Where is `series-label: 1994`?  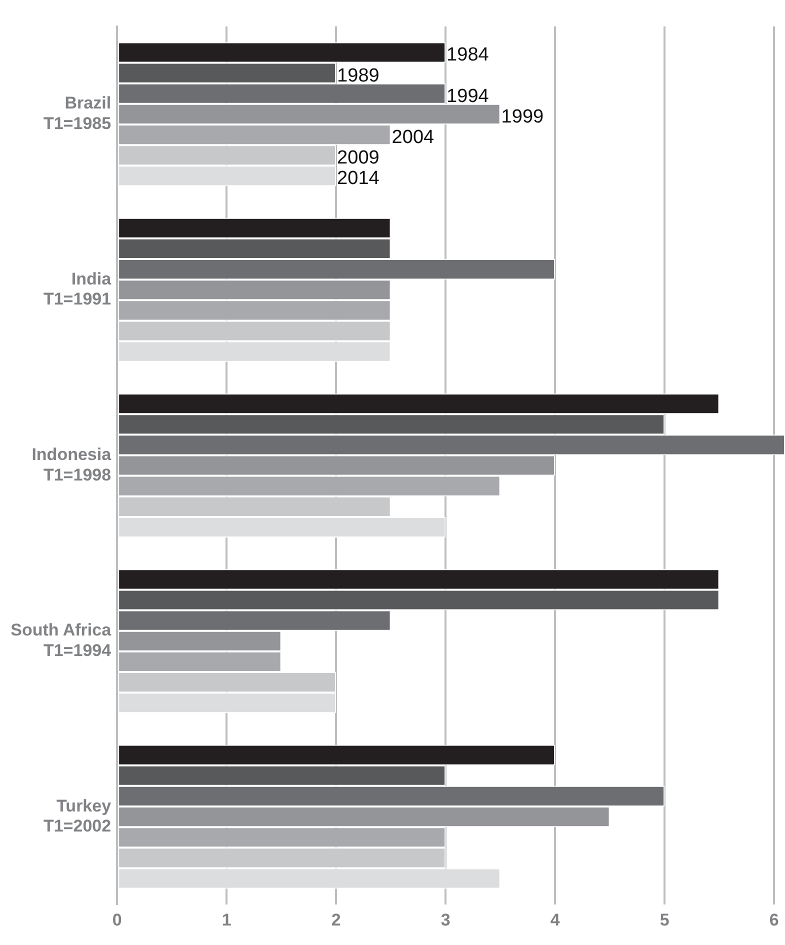 series-label: 1994 is located at coordinates (468, 96).